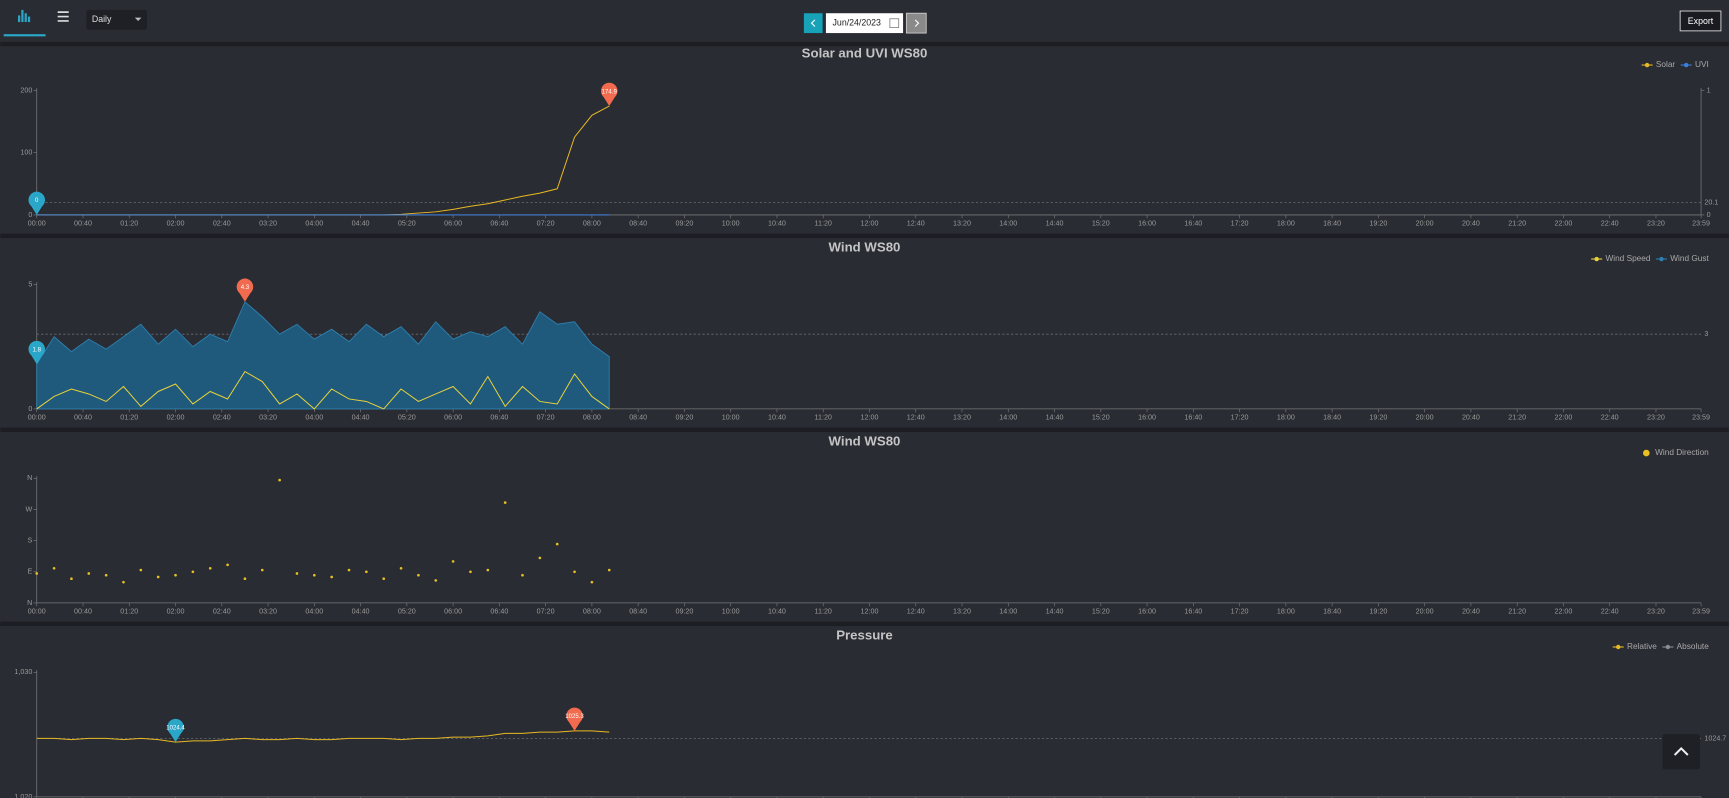 The width and height of the screenshot is (1729, 798). I want to click on prev-arrow, so click(813, 23).